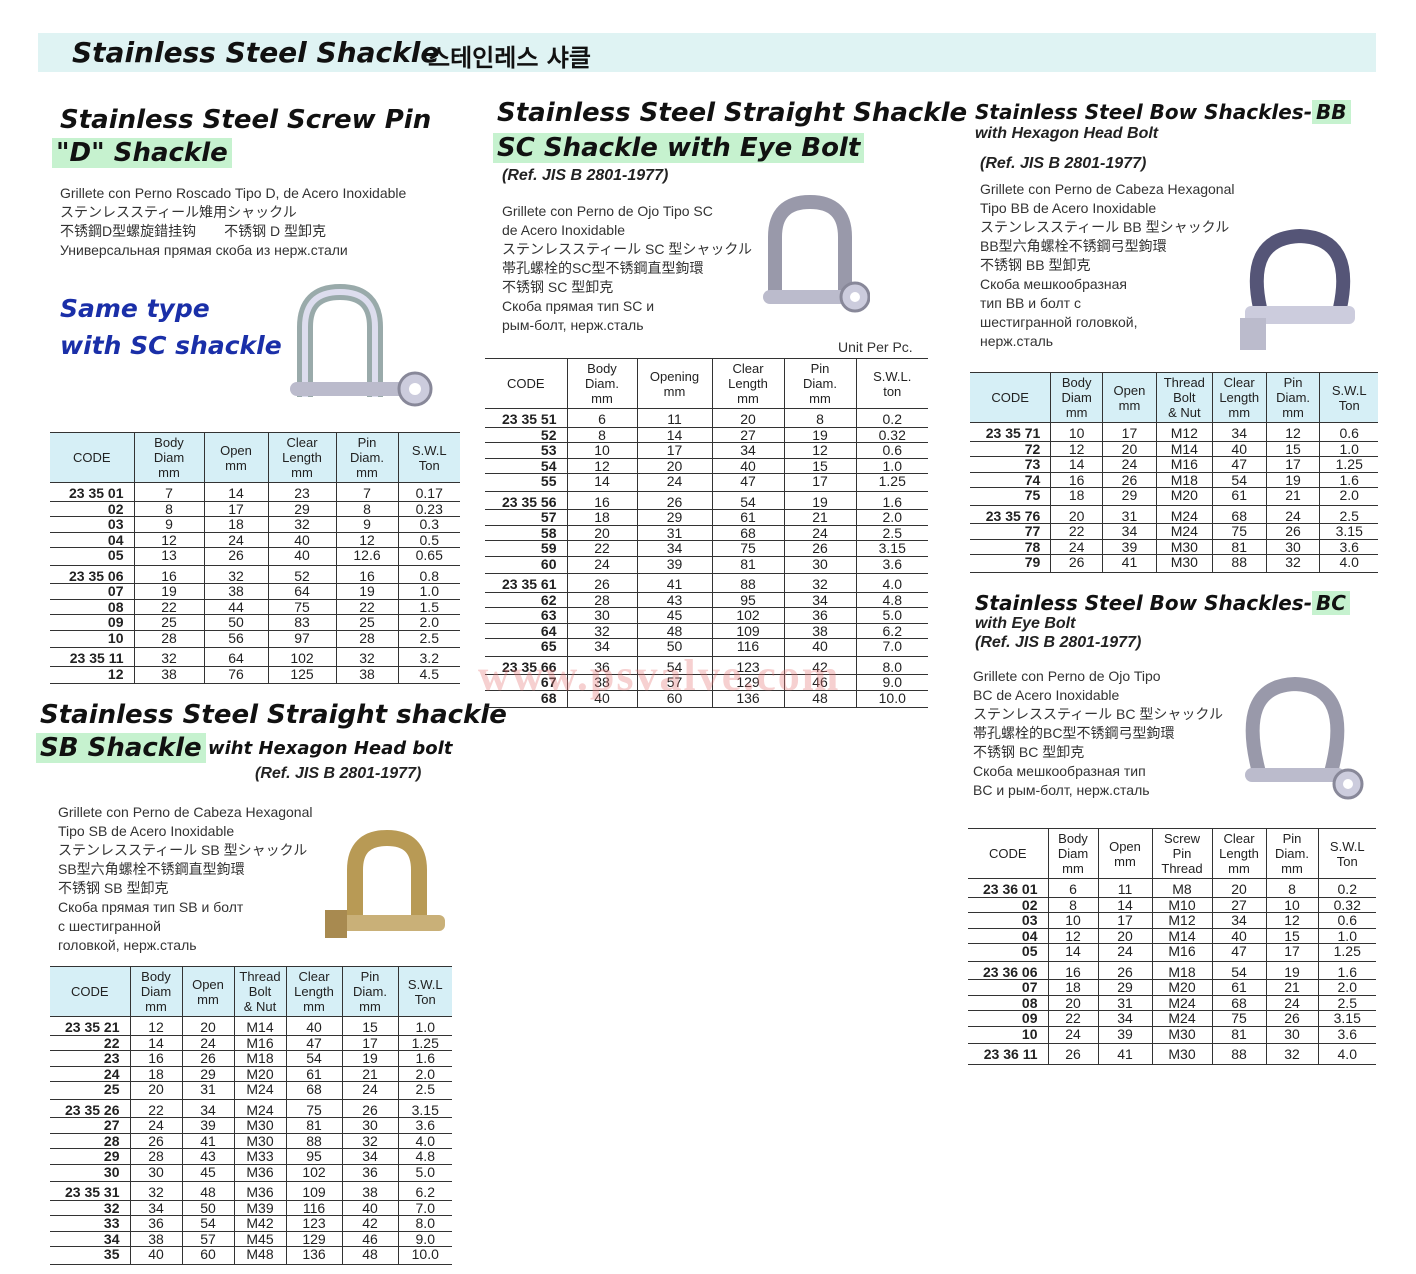 The height and width of the screenshot is (1274, 1416). Describe the element at coordinates (1172, 1035) in the screenshot. I see `table-row: 10 24 39 M30 81 30 3.6` at that location.